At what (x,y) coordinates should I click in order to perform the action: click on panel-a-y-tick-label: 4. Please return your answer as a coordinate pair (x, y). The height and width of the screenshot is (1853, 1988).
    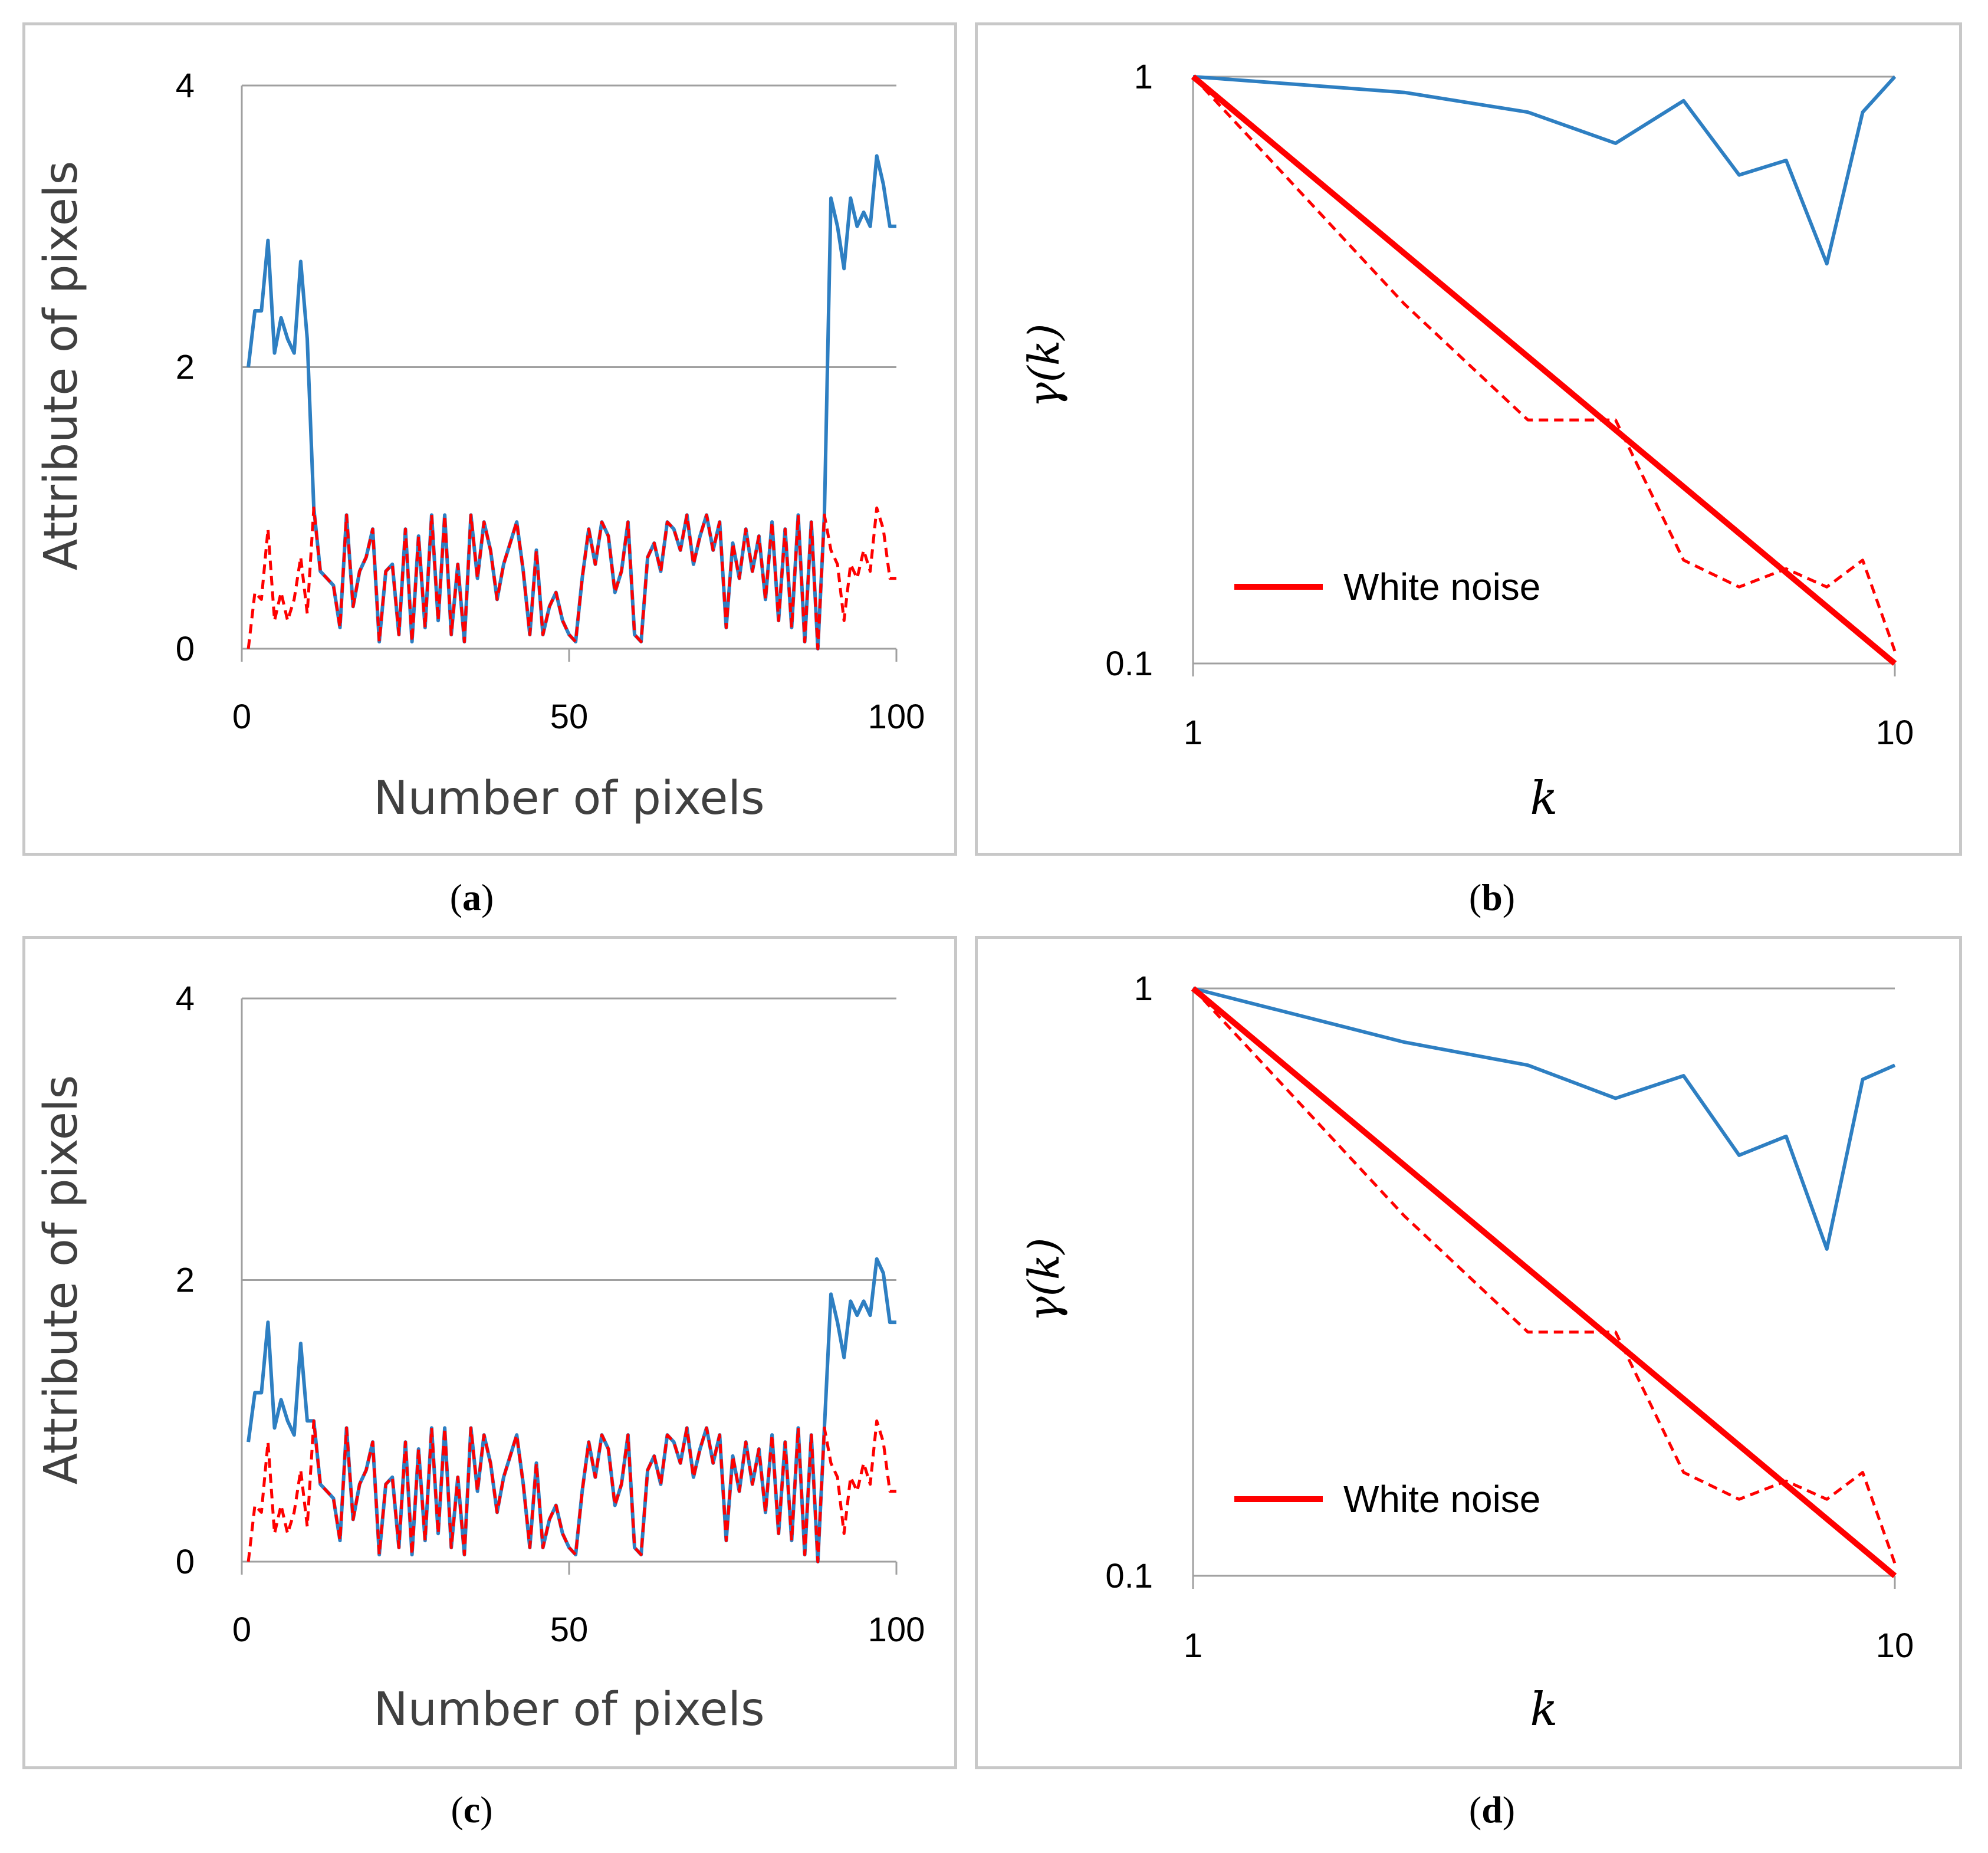
    Looking at the image, I should click on (185, 86).